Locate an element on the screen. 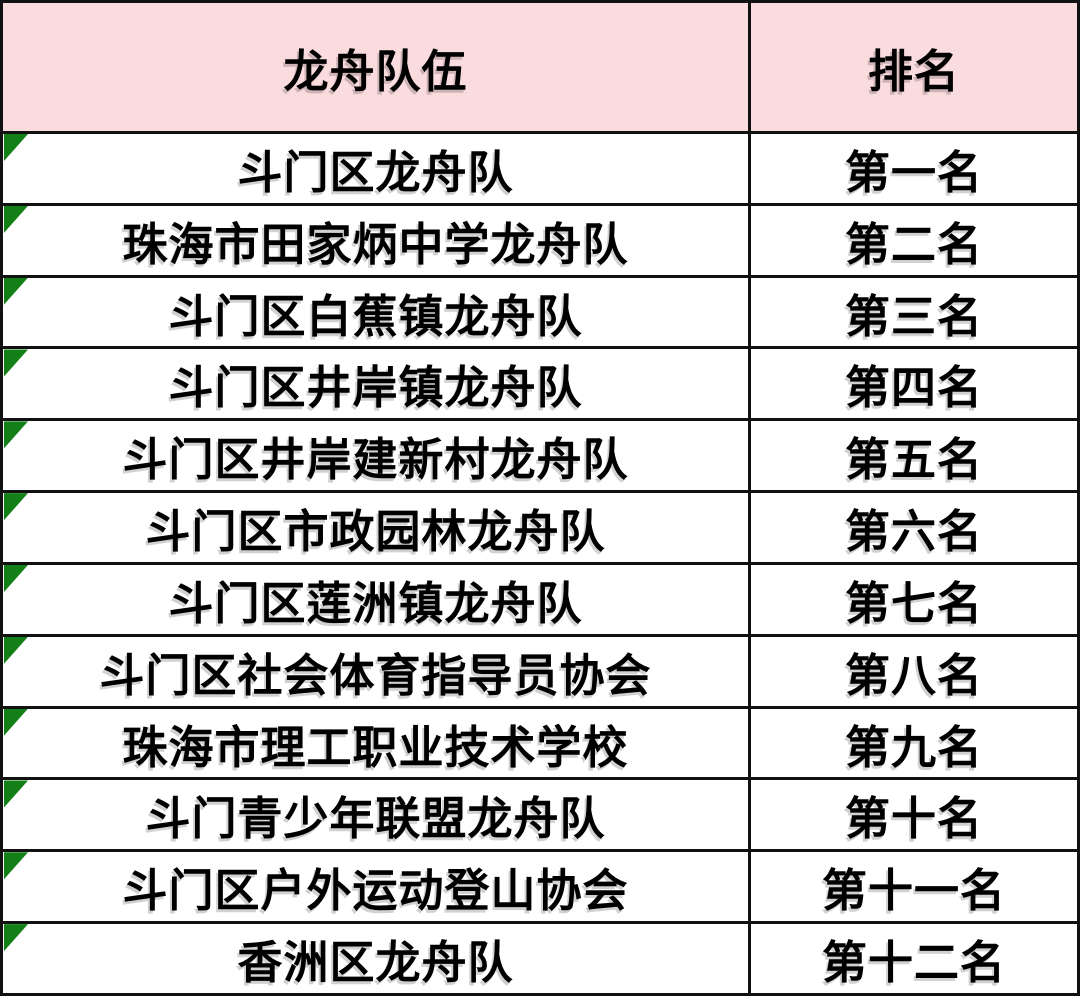 This screenshot has height=999, width=1080. table-row: 珠海市田家炳中学龙舟队 第二名 is located at coordinates (540, 238).